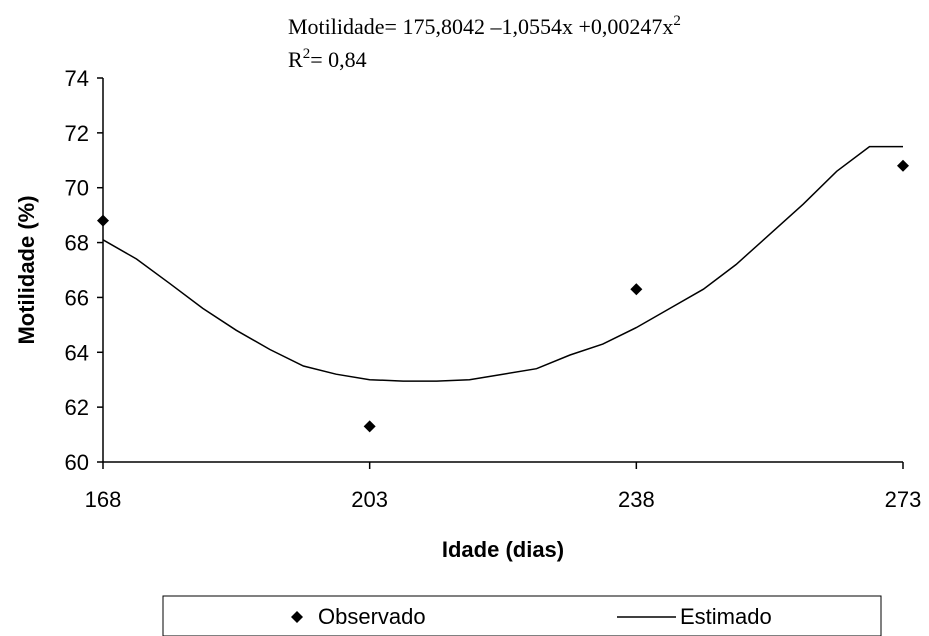 Image resolution: width=929 pixels, height=636 pixels. I want to click on y-tick-label: 68, so click(77, 243).